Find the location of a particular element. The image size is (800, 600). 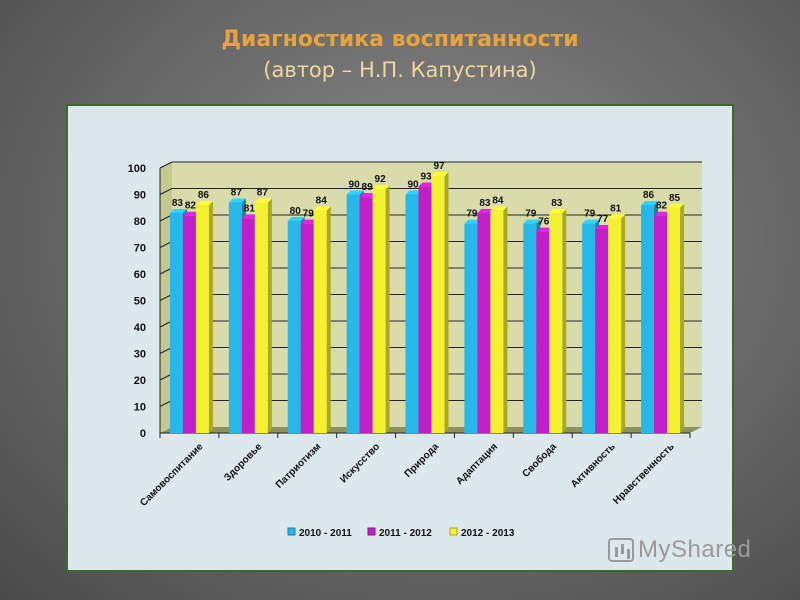

slide-title: Диагностика воспитанности is located at coordinates (400, 39).